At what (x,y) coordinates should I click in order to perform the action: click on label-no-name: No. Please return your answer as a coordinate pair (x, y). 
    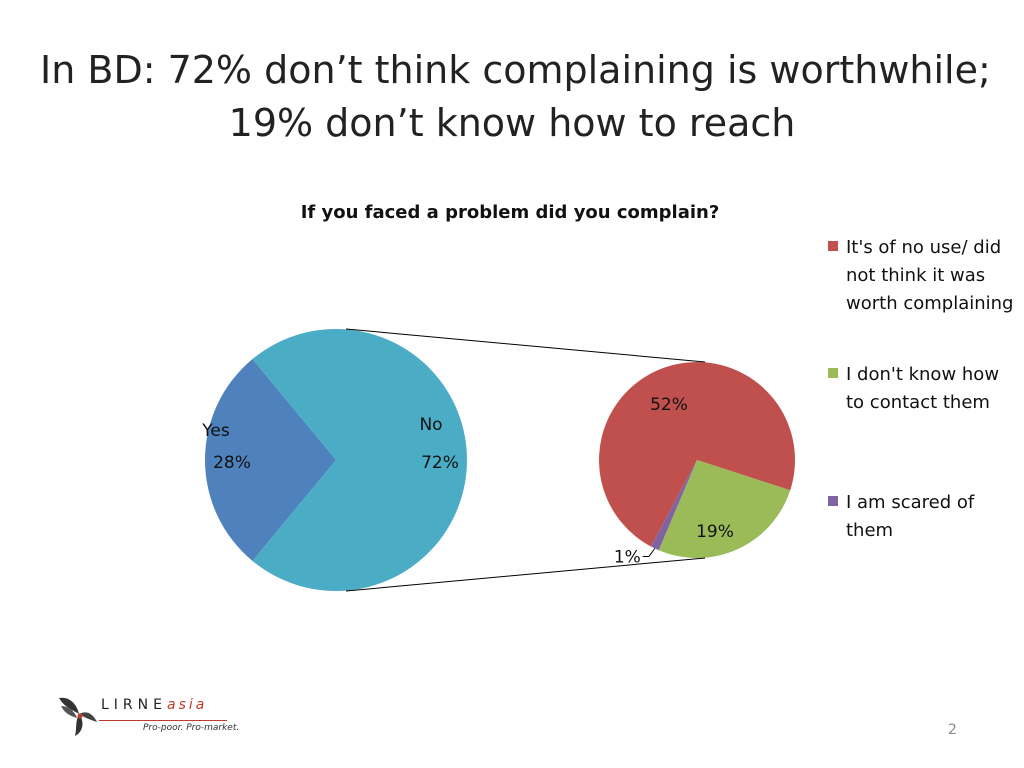
    Looking at the image, I should click on (430, 425).